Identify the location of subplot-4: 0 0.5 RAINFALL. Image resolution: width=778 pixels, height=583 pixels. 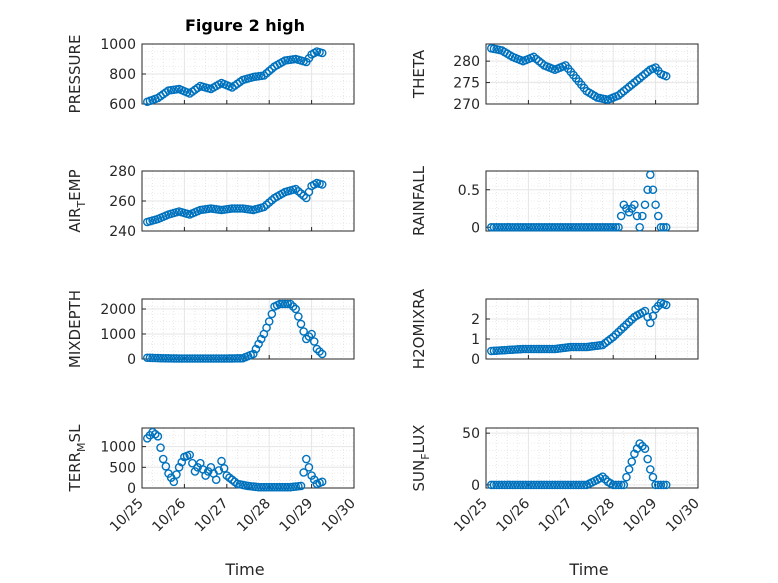
(554, 200).